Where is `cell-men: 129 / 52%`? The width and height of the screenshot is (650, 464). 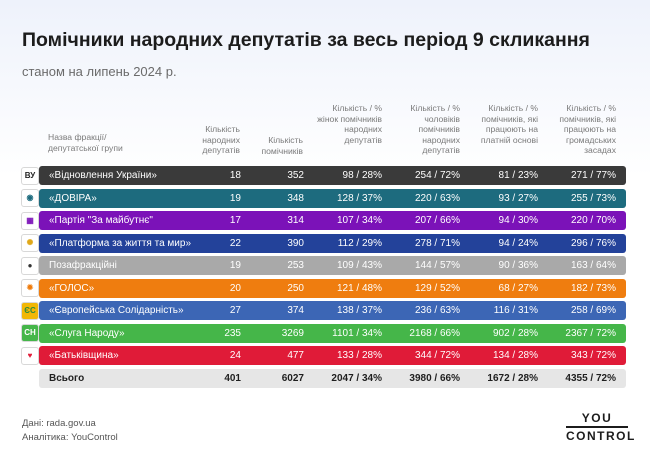 cell-men: 129 / 52% is located at coordinates (437, 288).